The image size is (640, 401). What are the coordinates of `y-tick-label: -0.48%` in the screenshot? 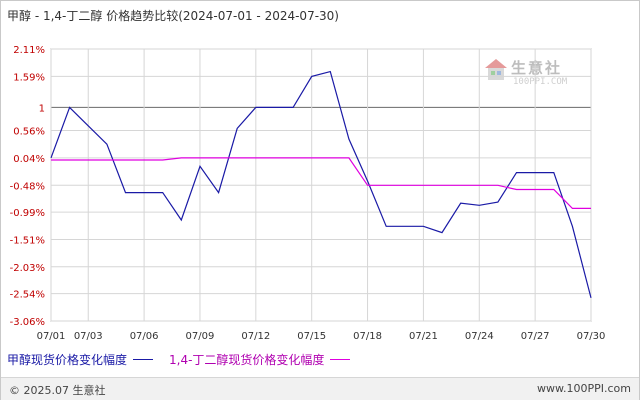 It's located at (27, 186).